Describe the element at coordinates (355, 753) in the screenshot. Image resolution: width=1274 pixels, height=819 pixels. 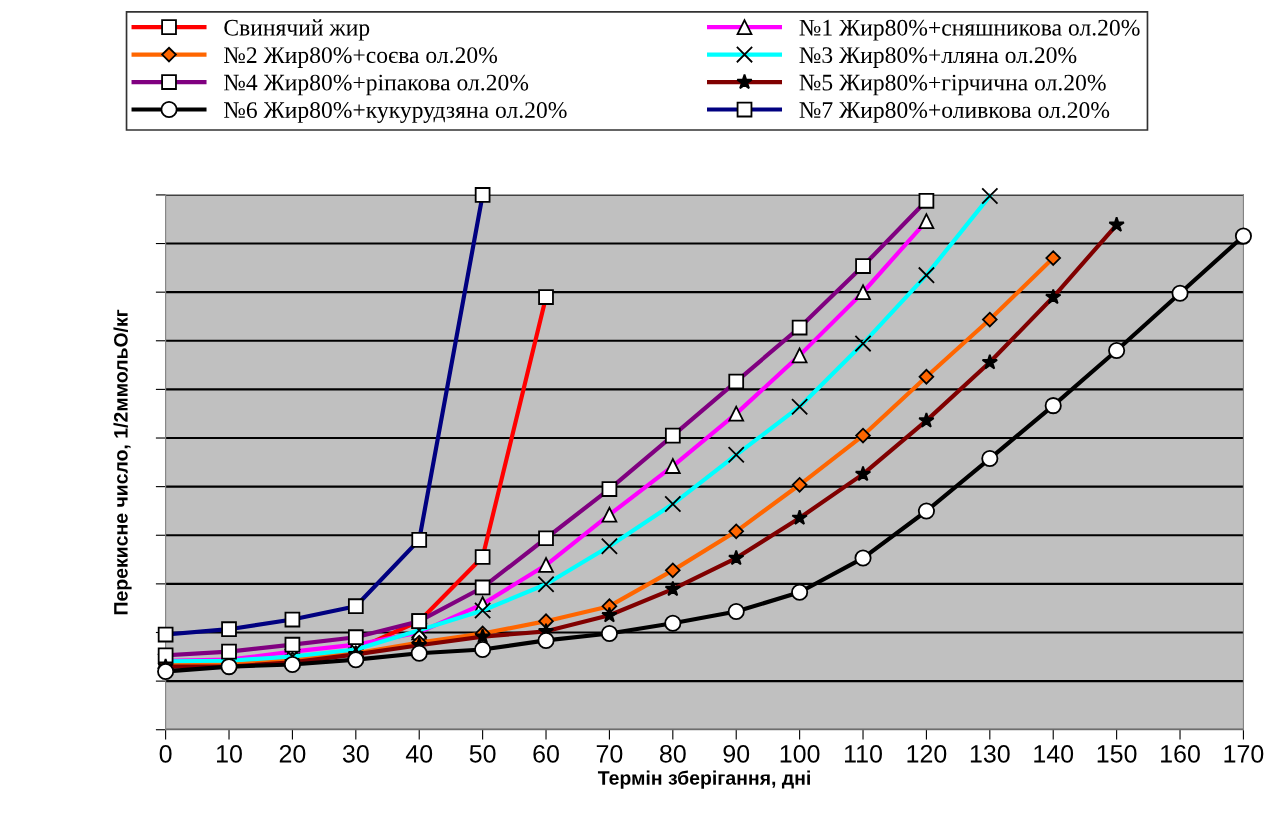
I see `x-tick-label: 30` at that location.